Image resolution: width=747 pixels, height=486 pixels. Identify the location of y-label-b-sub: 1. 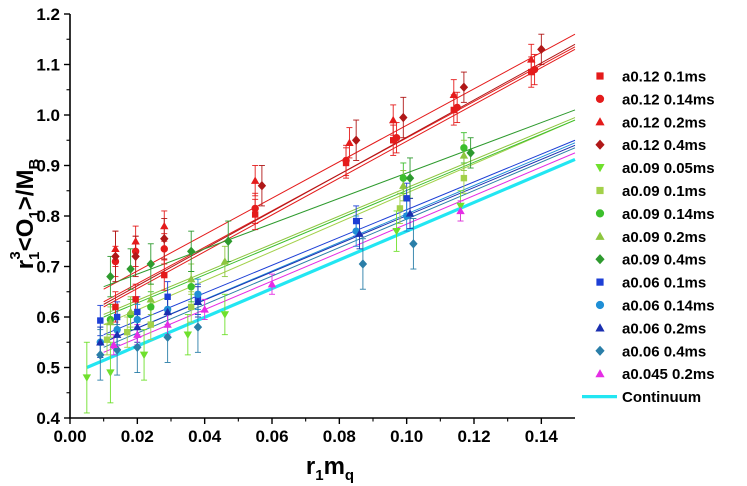
(34, 214).